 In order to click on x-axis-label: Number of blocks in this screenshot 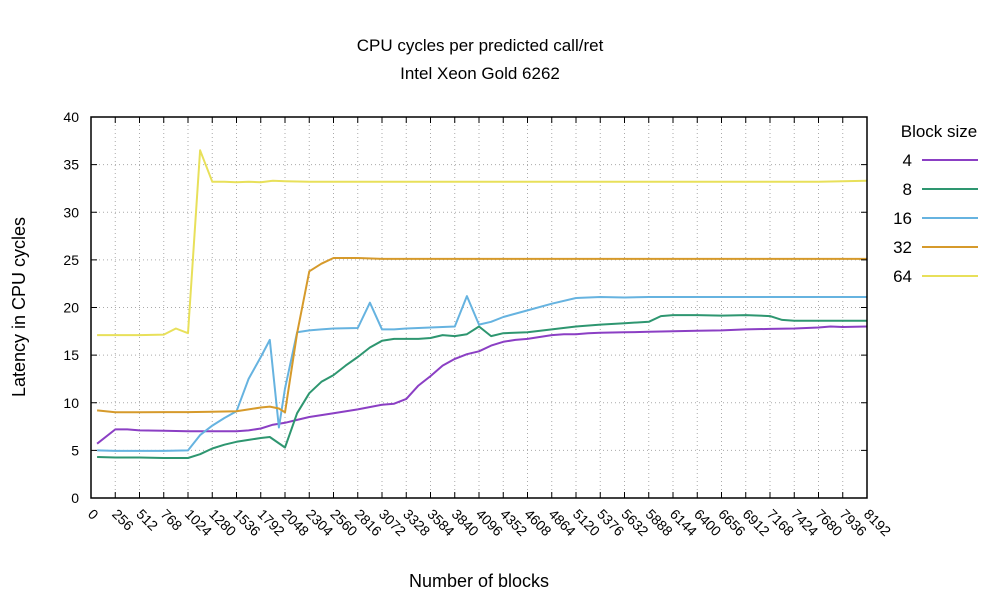, I will do `click(479, 581)`.